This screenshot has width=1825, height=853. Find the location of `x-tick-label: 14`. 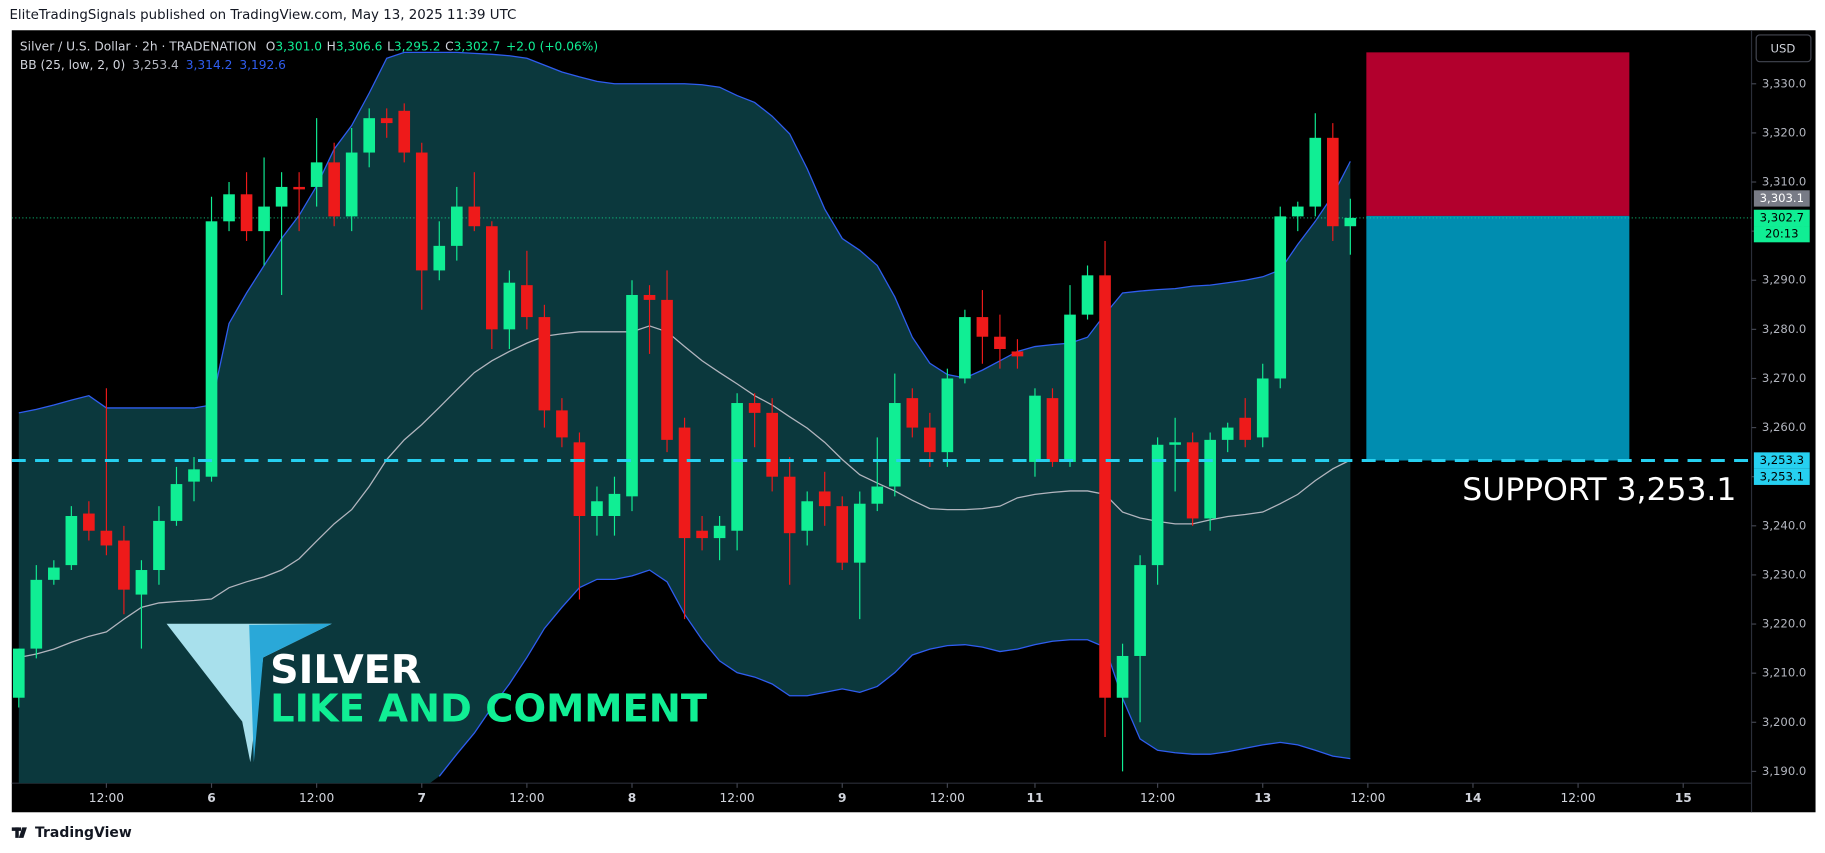

x-tick-label: 14 is located at coordinates (1472, 798).